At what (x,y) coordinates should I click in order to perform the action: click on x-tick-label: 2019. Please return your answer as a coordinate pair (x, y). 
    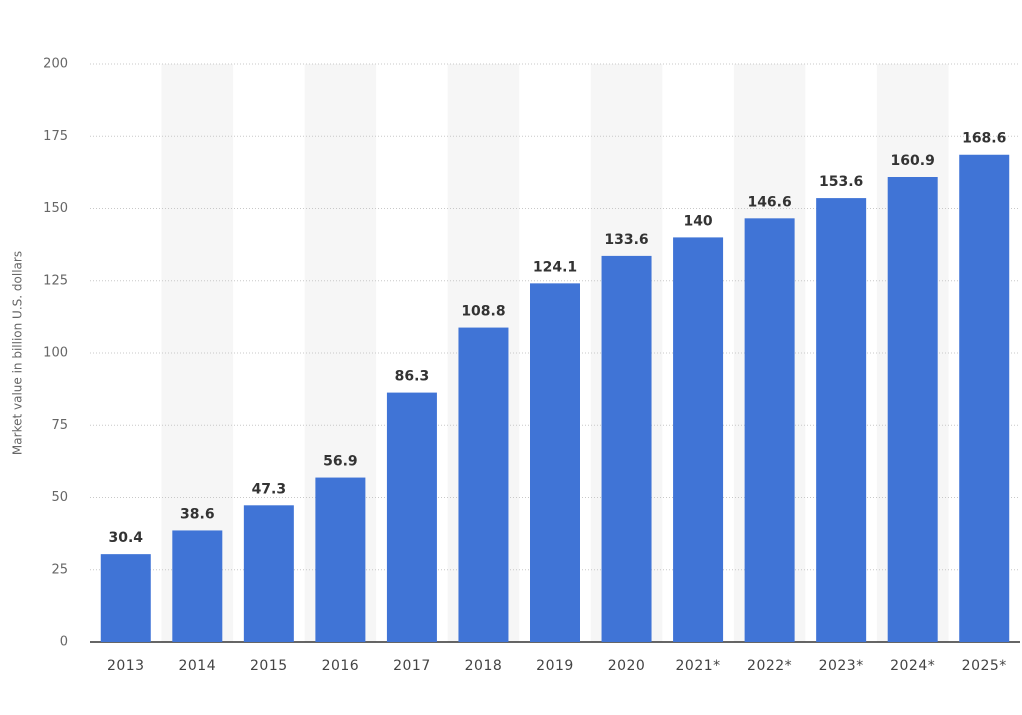
    Looking at the image, I should click on (555, 666).